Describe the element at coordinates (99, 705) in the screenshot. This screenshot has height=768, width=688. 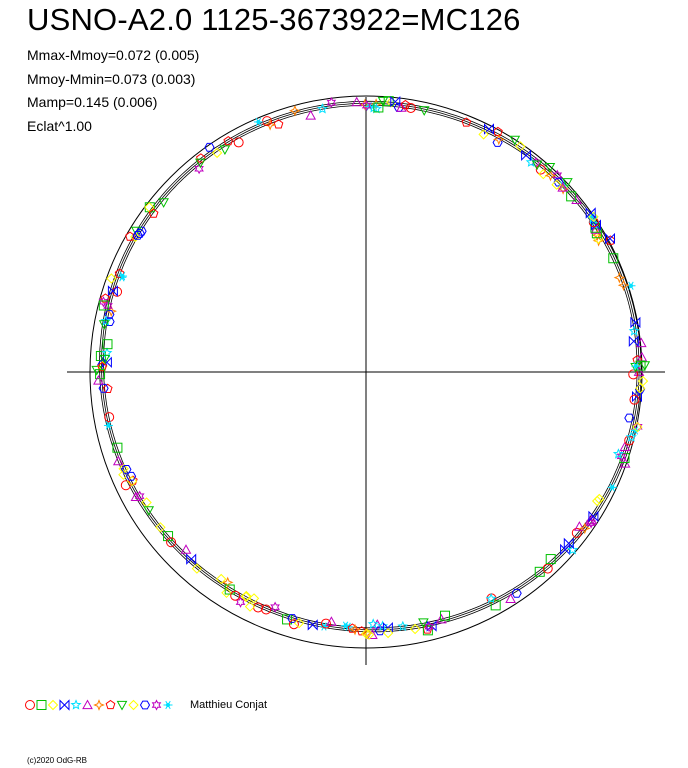
I see `legend-symbols` at that location.